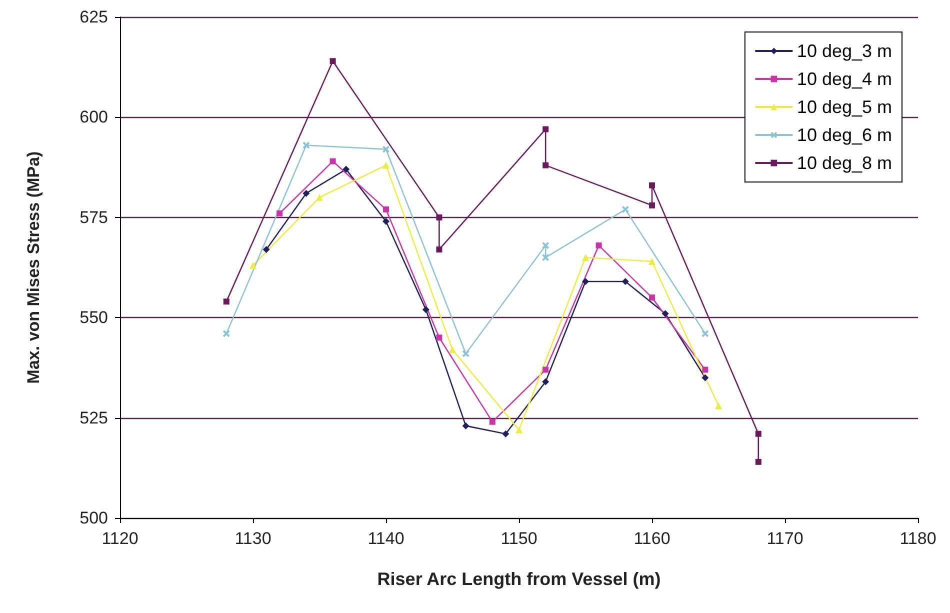 This screenshot has width=950, height=613. What do you see at coordinates (253, 538) in the screenshot?
I see `x-tick-label: 1130` at bounding box center [253, 538].